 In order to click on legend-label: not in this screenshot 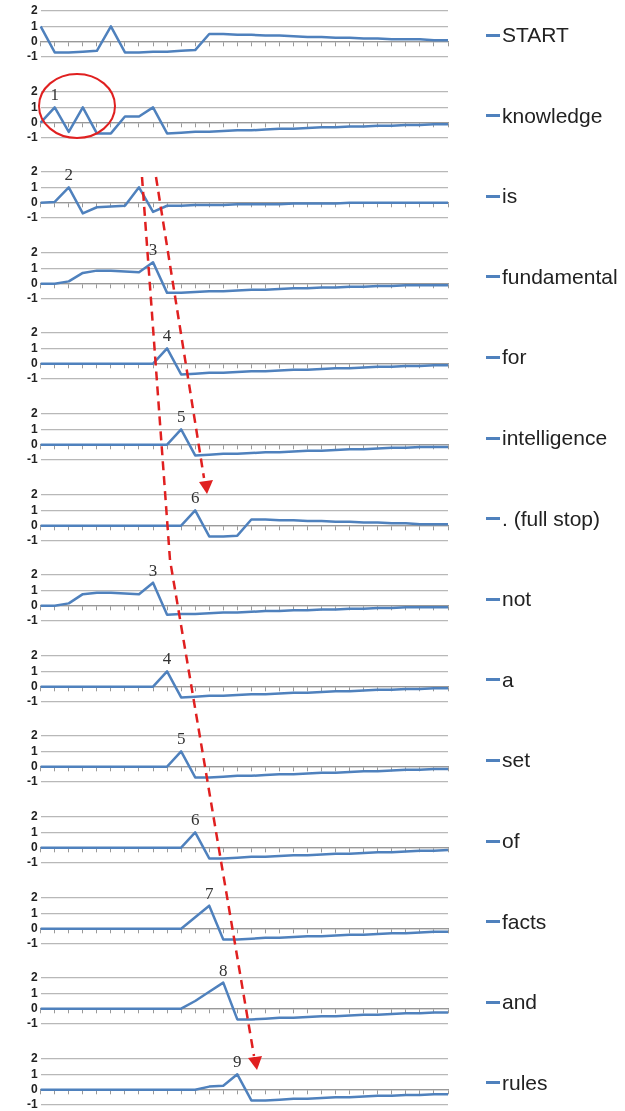, I will do `click(517, 599)`.